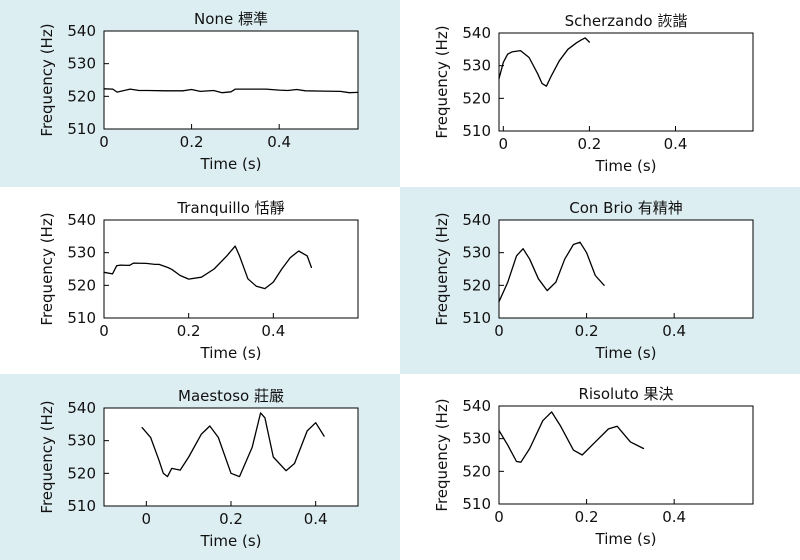 The width and height of the screenshot is (800, 560). Describe the element at coordinates (626, 208) in the screenshot. I see `chart-title: Con Brio 有精神` at that location.